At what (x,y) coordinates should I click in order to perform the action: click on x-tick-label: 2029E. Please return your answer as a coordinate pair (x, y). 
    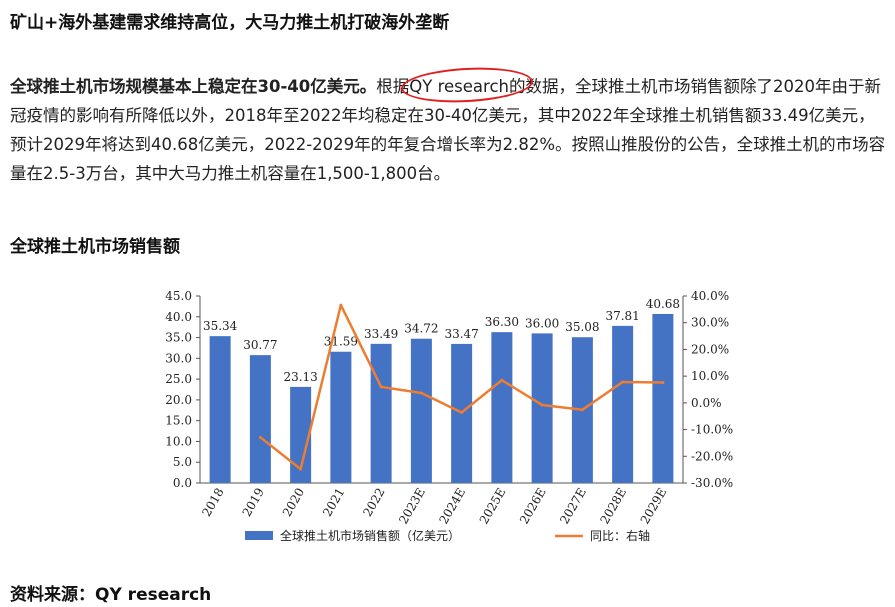
    Looking at the image, I should click on (654, 506).